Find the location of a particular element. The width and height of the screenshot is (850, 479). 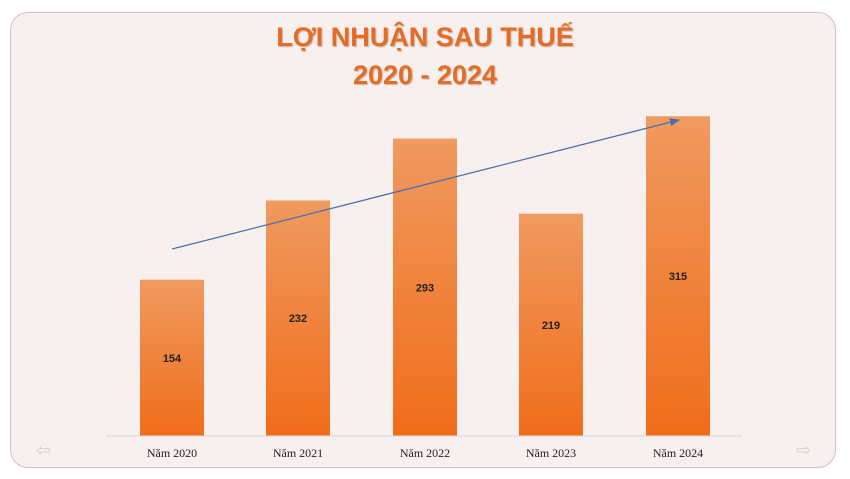

data-label-3: 219 is located at coordinates (551, 326).